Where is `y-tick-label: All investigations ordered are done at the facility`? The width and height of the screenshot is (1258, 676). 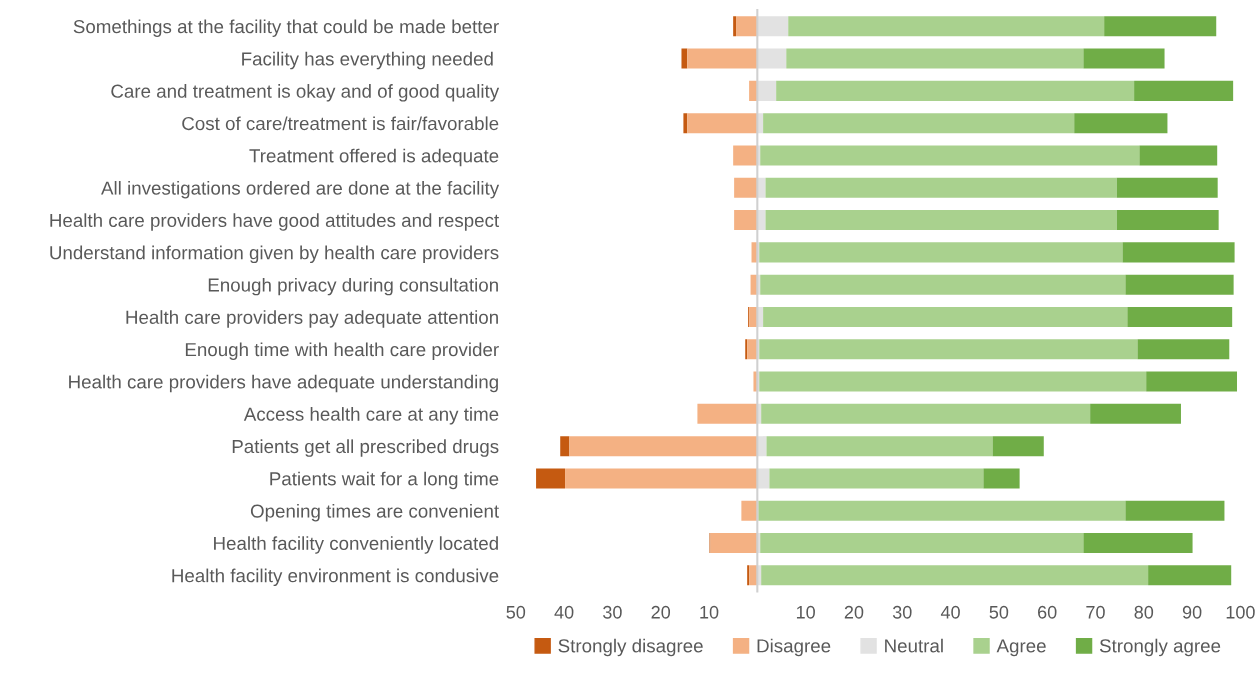
y-tick-label: All investigations ordered are done at the facility is located at coordinates (300, 189).